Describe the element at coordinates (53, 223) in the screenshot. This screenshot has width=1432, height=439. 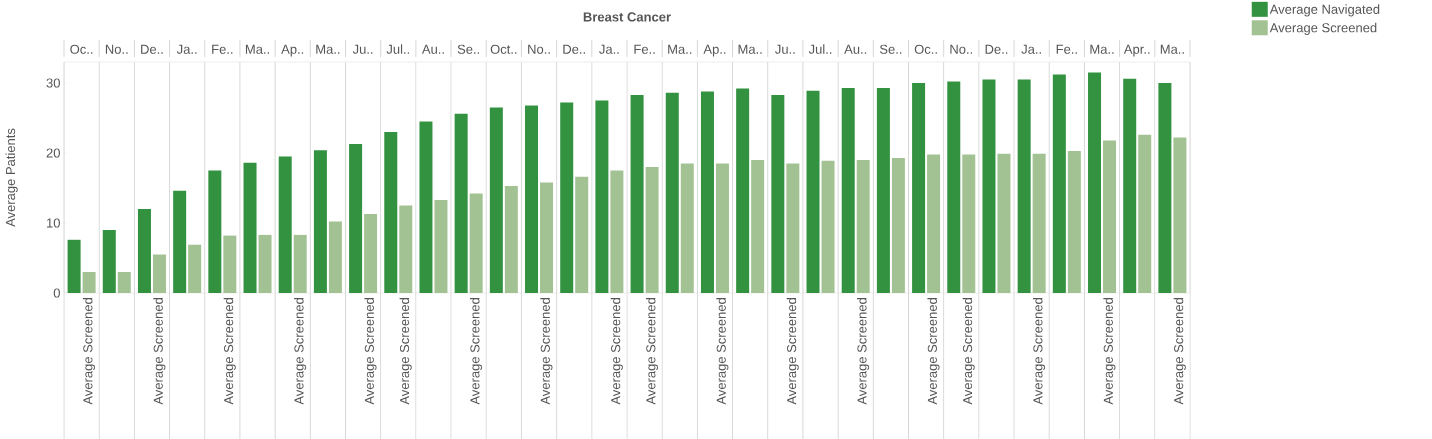
I see `y-tick-label: 10` at that location.